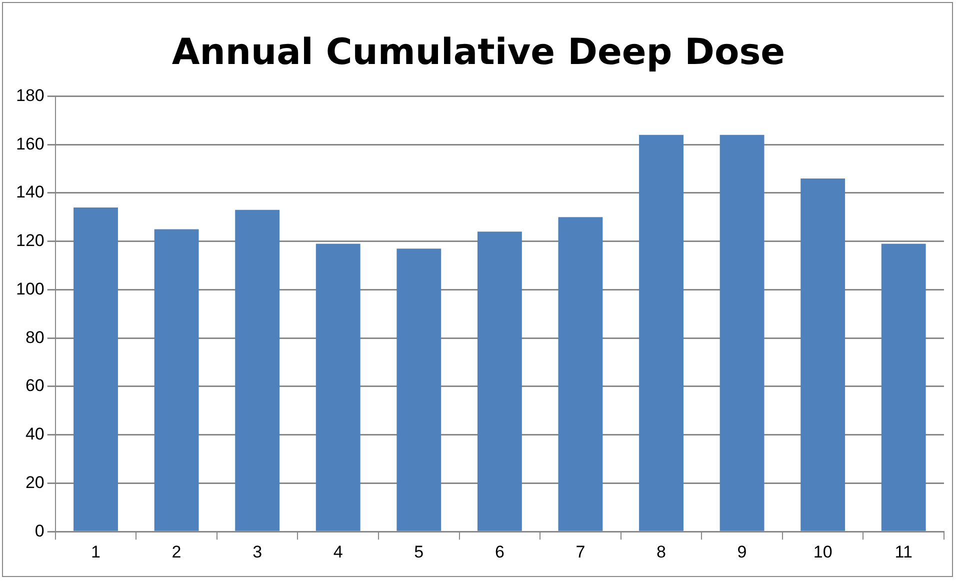 The width and height of the screenshot is (957, 581). I want to click on x-tick-label: 6, so click(499, 552).